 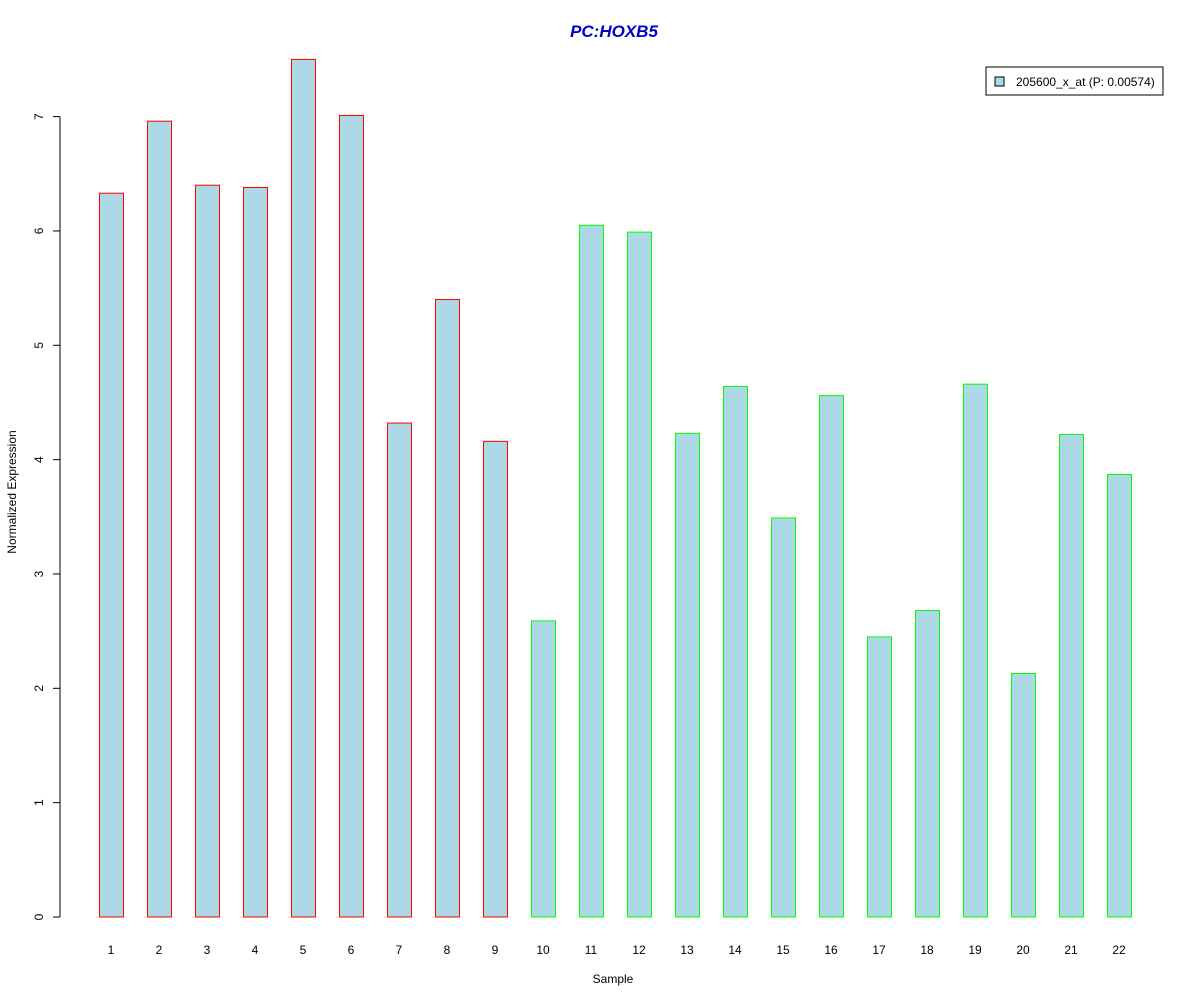 I want to click on y-tick-label: 5, so click(x=39, y=345).